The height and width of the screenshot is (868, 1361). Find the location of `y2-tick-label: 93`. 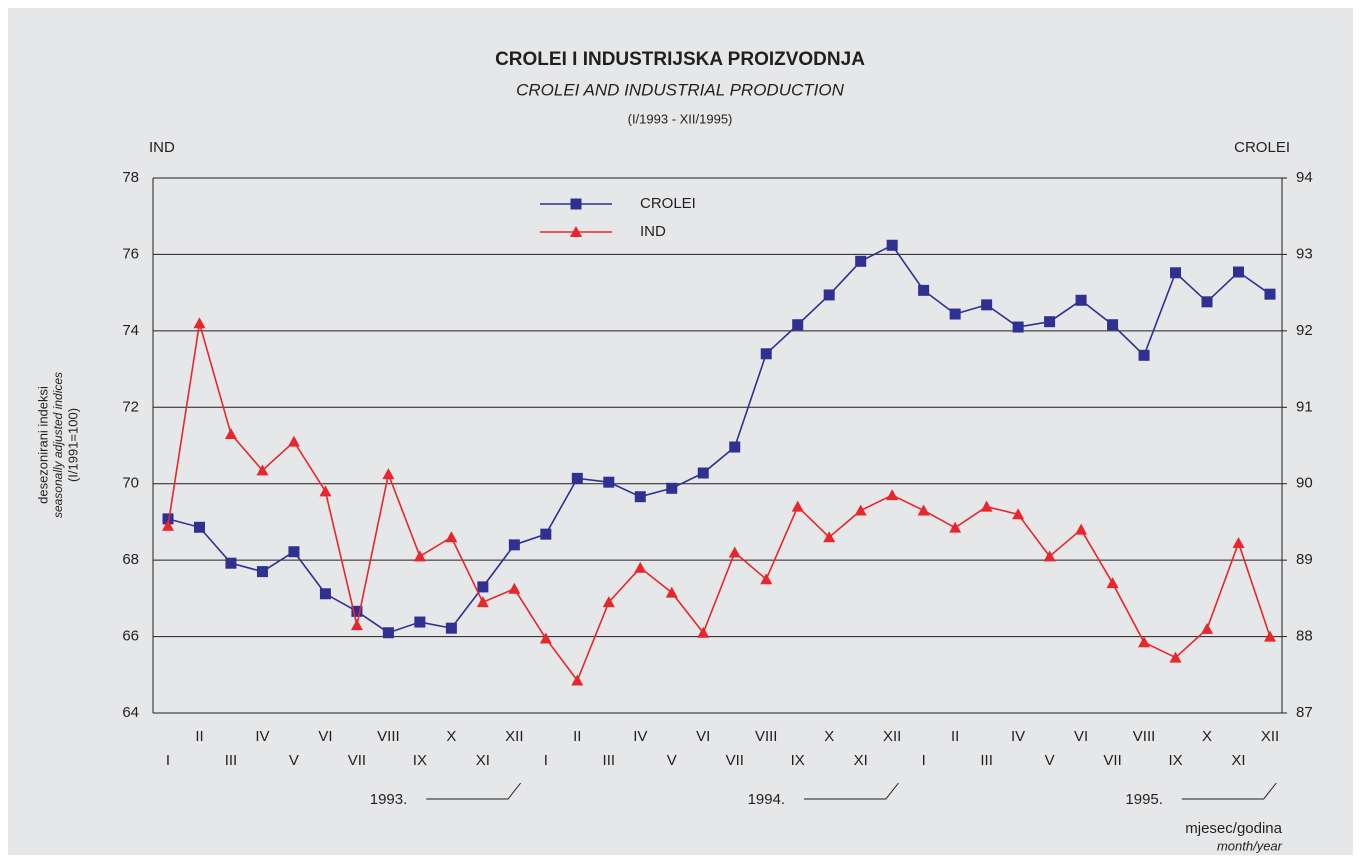

y2-tick-label: 93 is located at coordinates (1304, 253).